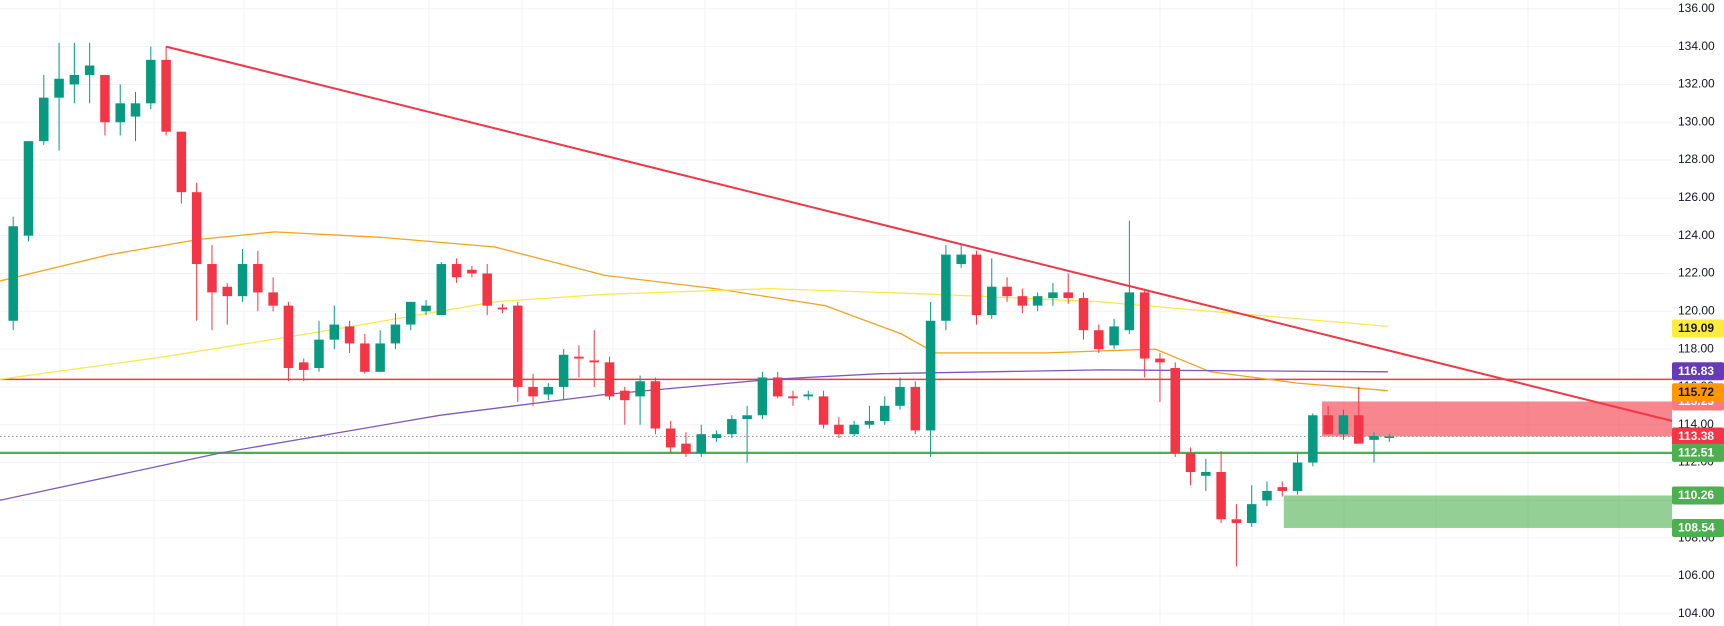 The width and height of the screenshot is (1724, 626). I want to click on price-tag-label: 108.54, so click(1696, 528).